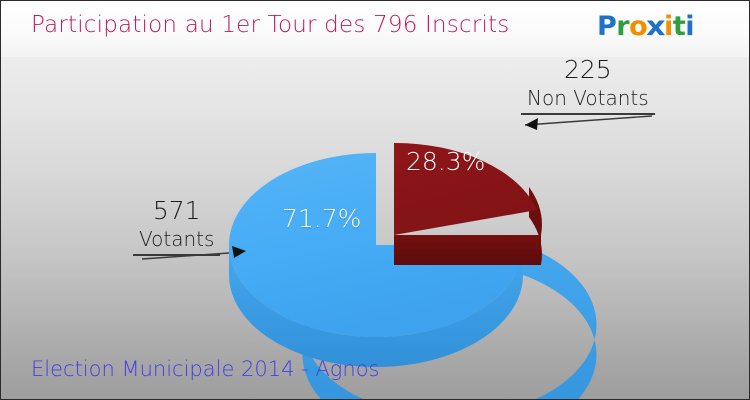 This screenshot has height=400, width=750. I want to click on logo-letter-6: i, so click(689, 26).